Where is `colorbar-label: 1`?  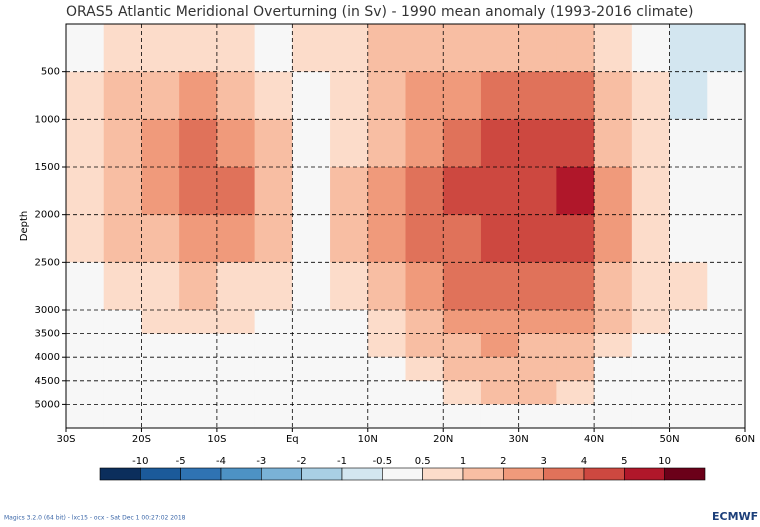
colorbar-label: 1 is located at coordinates (463, 461).